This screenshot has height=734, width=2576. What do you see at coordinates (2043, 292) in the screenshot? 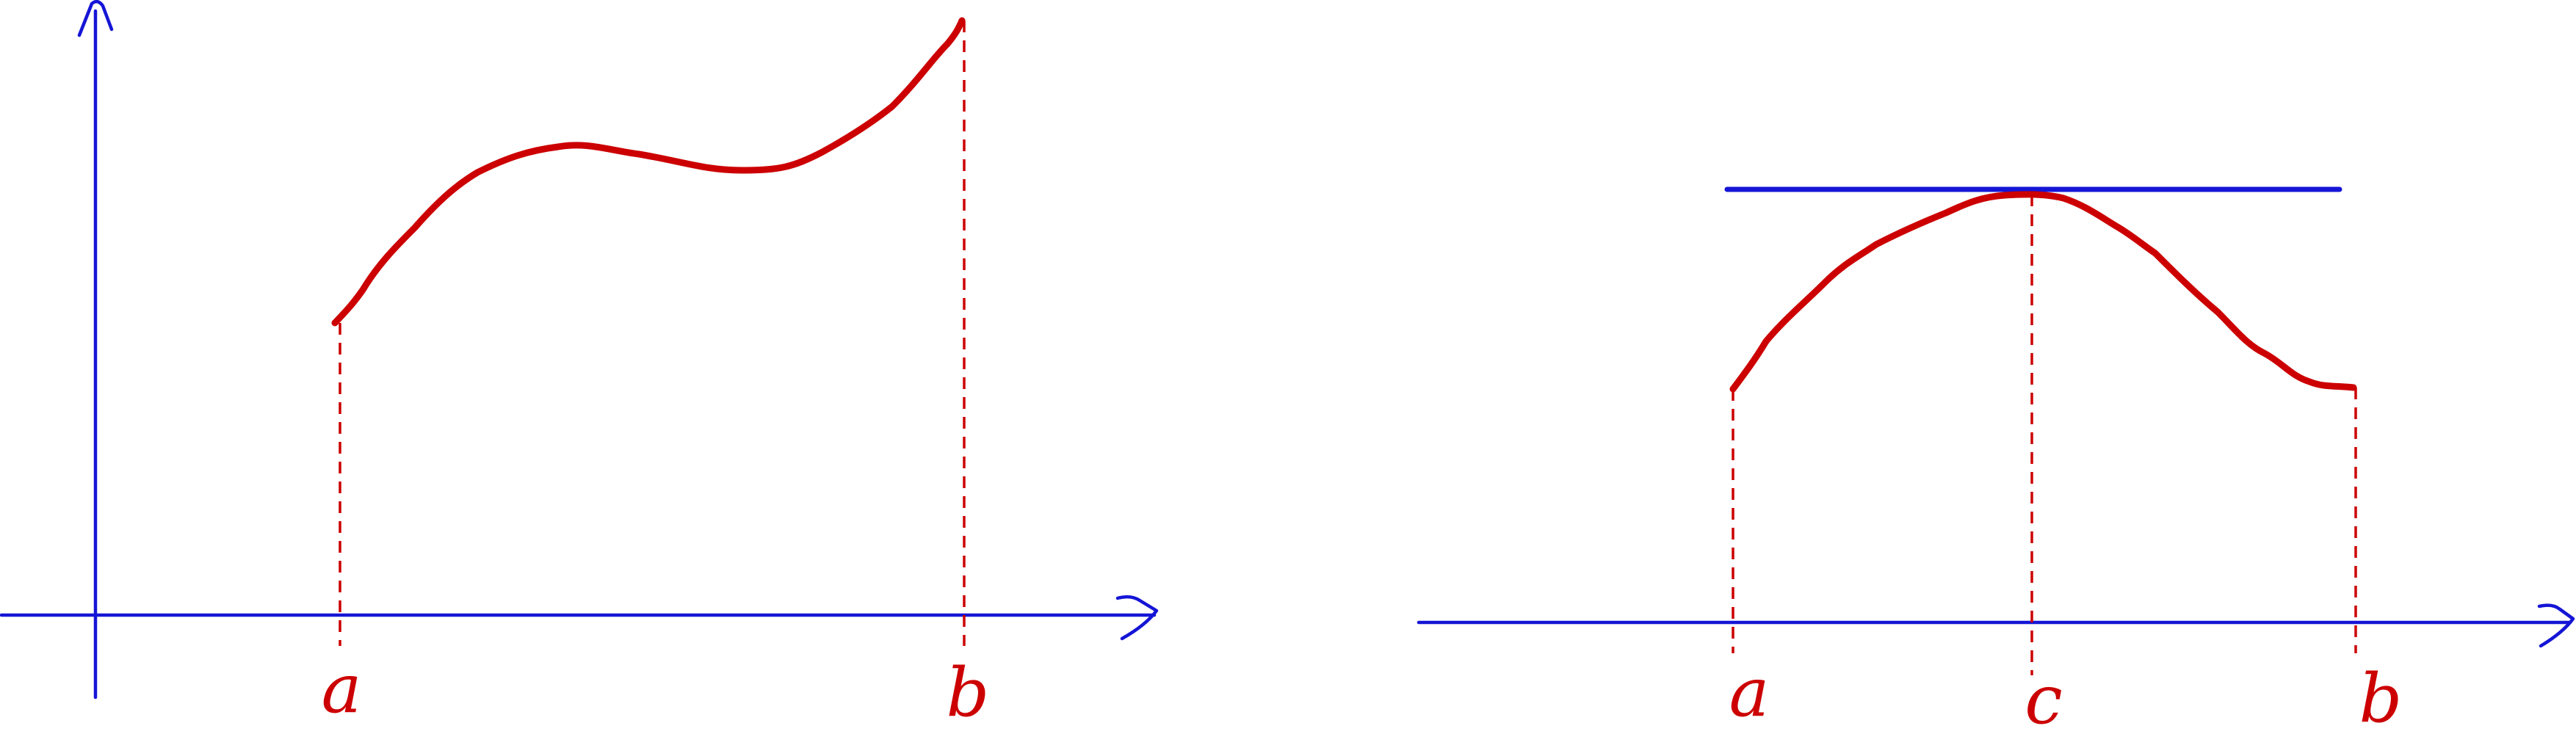
I see `right-function-curve` at bounding box center [2043, 292].